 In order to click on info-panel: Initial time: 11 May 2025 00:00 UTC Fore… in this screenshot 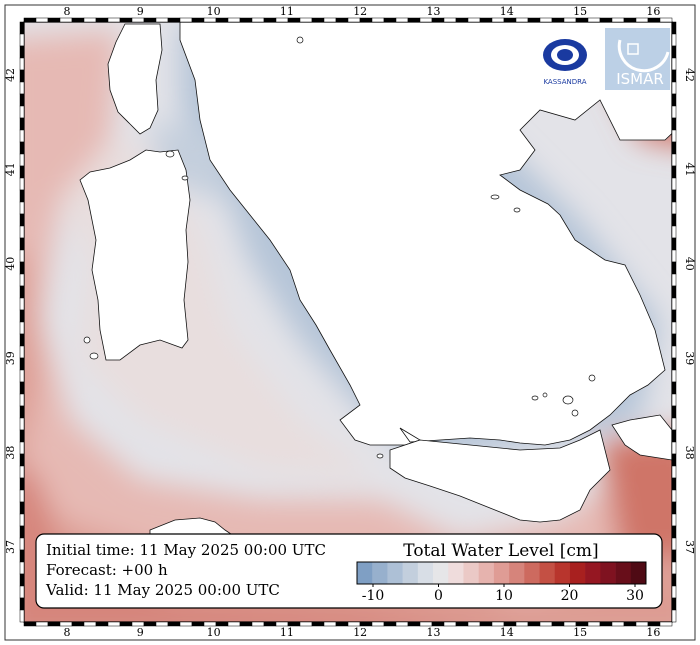, I will do `click(349, 571)`.